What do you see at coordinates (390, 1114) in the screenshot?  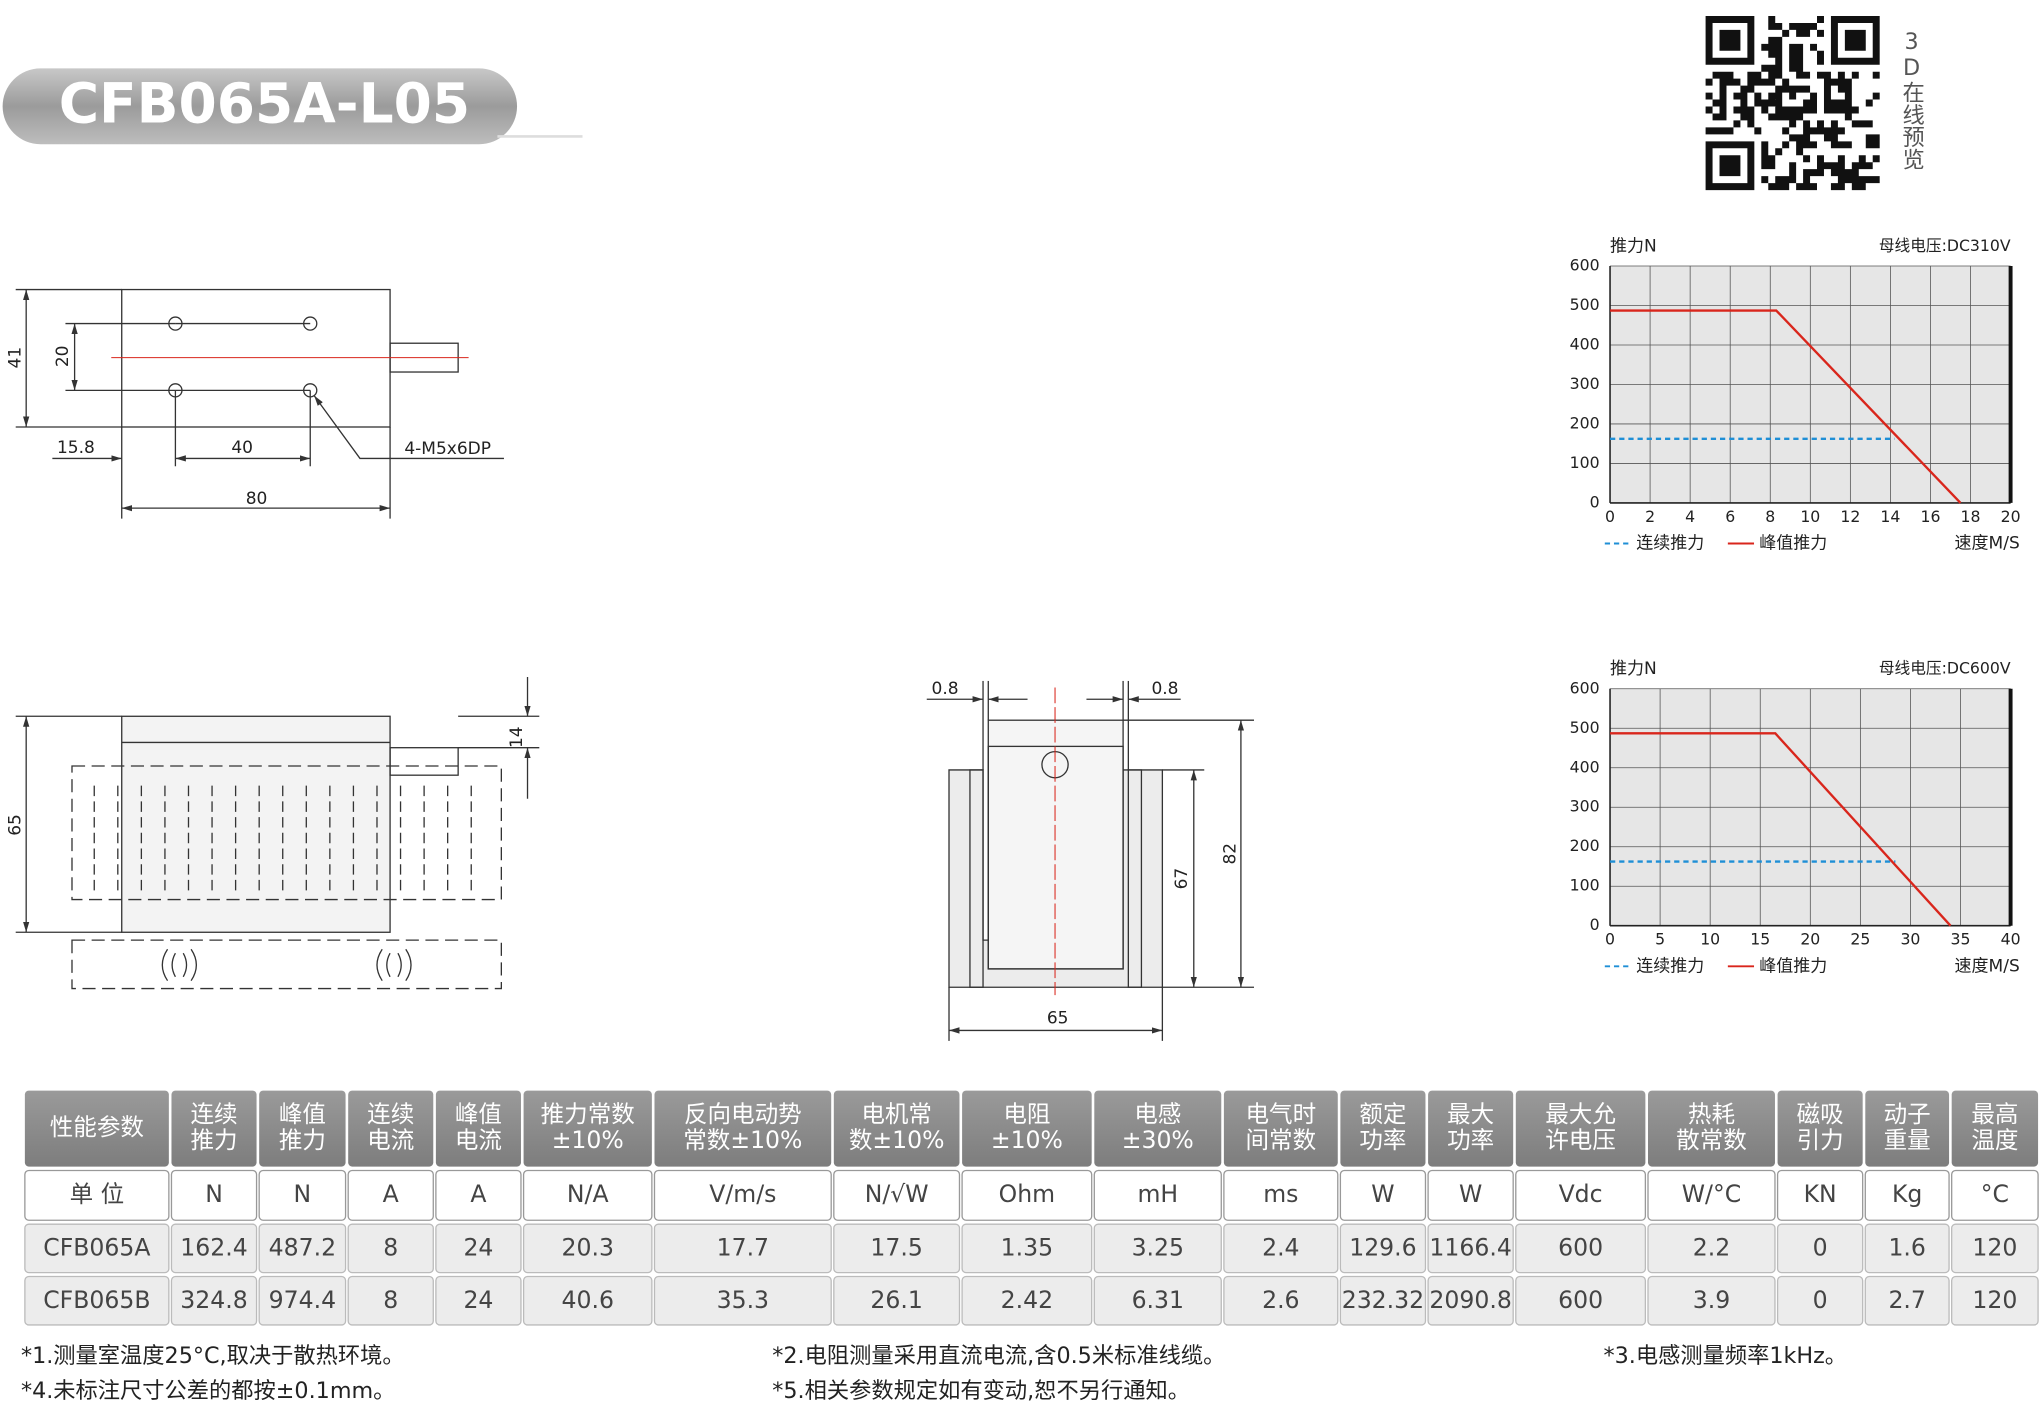 I see `header-label: 连续` at bounding box center [390, 1114].